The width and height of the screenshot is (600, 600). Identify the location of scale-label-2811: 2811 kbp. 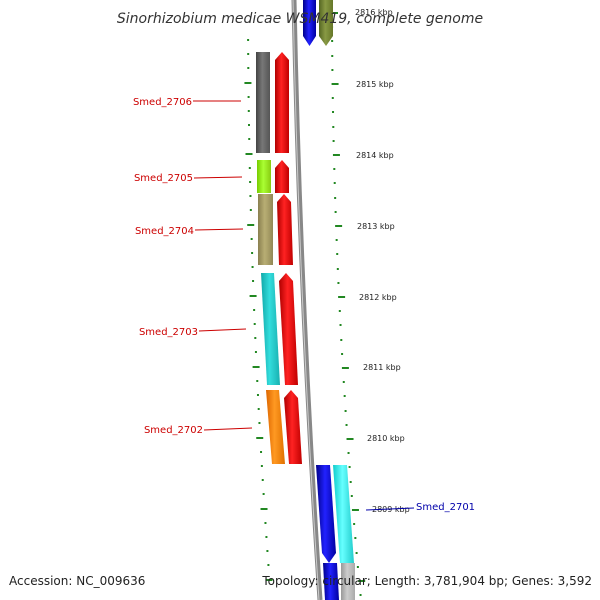
(382, 367).